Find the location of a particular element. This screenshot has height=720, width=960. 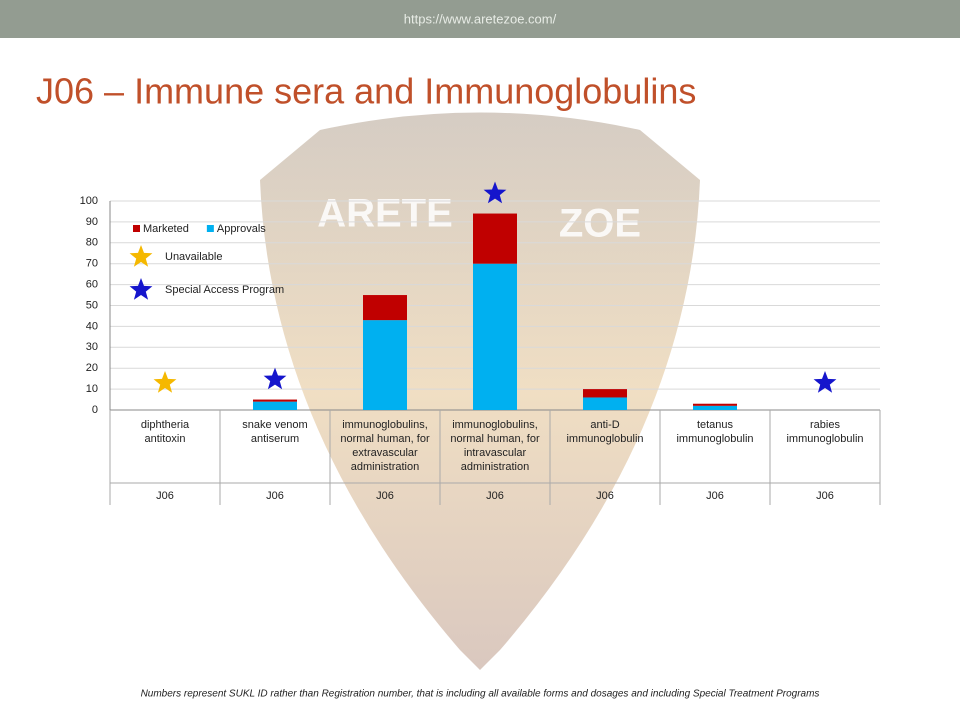

x-tick-label: diphtheria antitoxin is located at coordinates (165, 432).